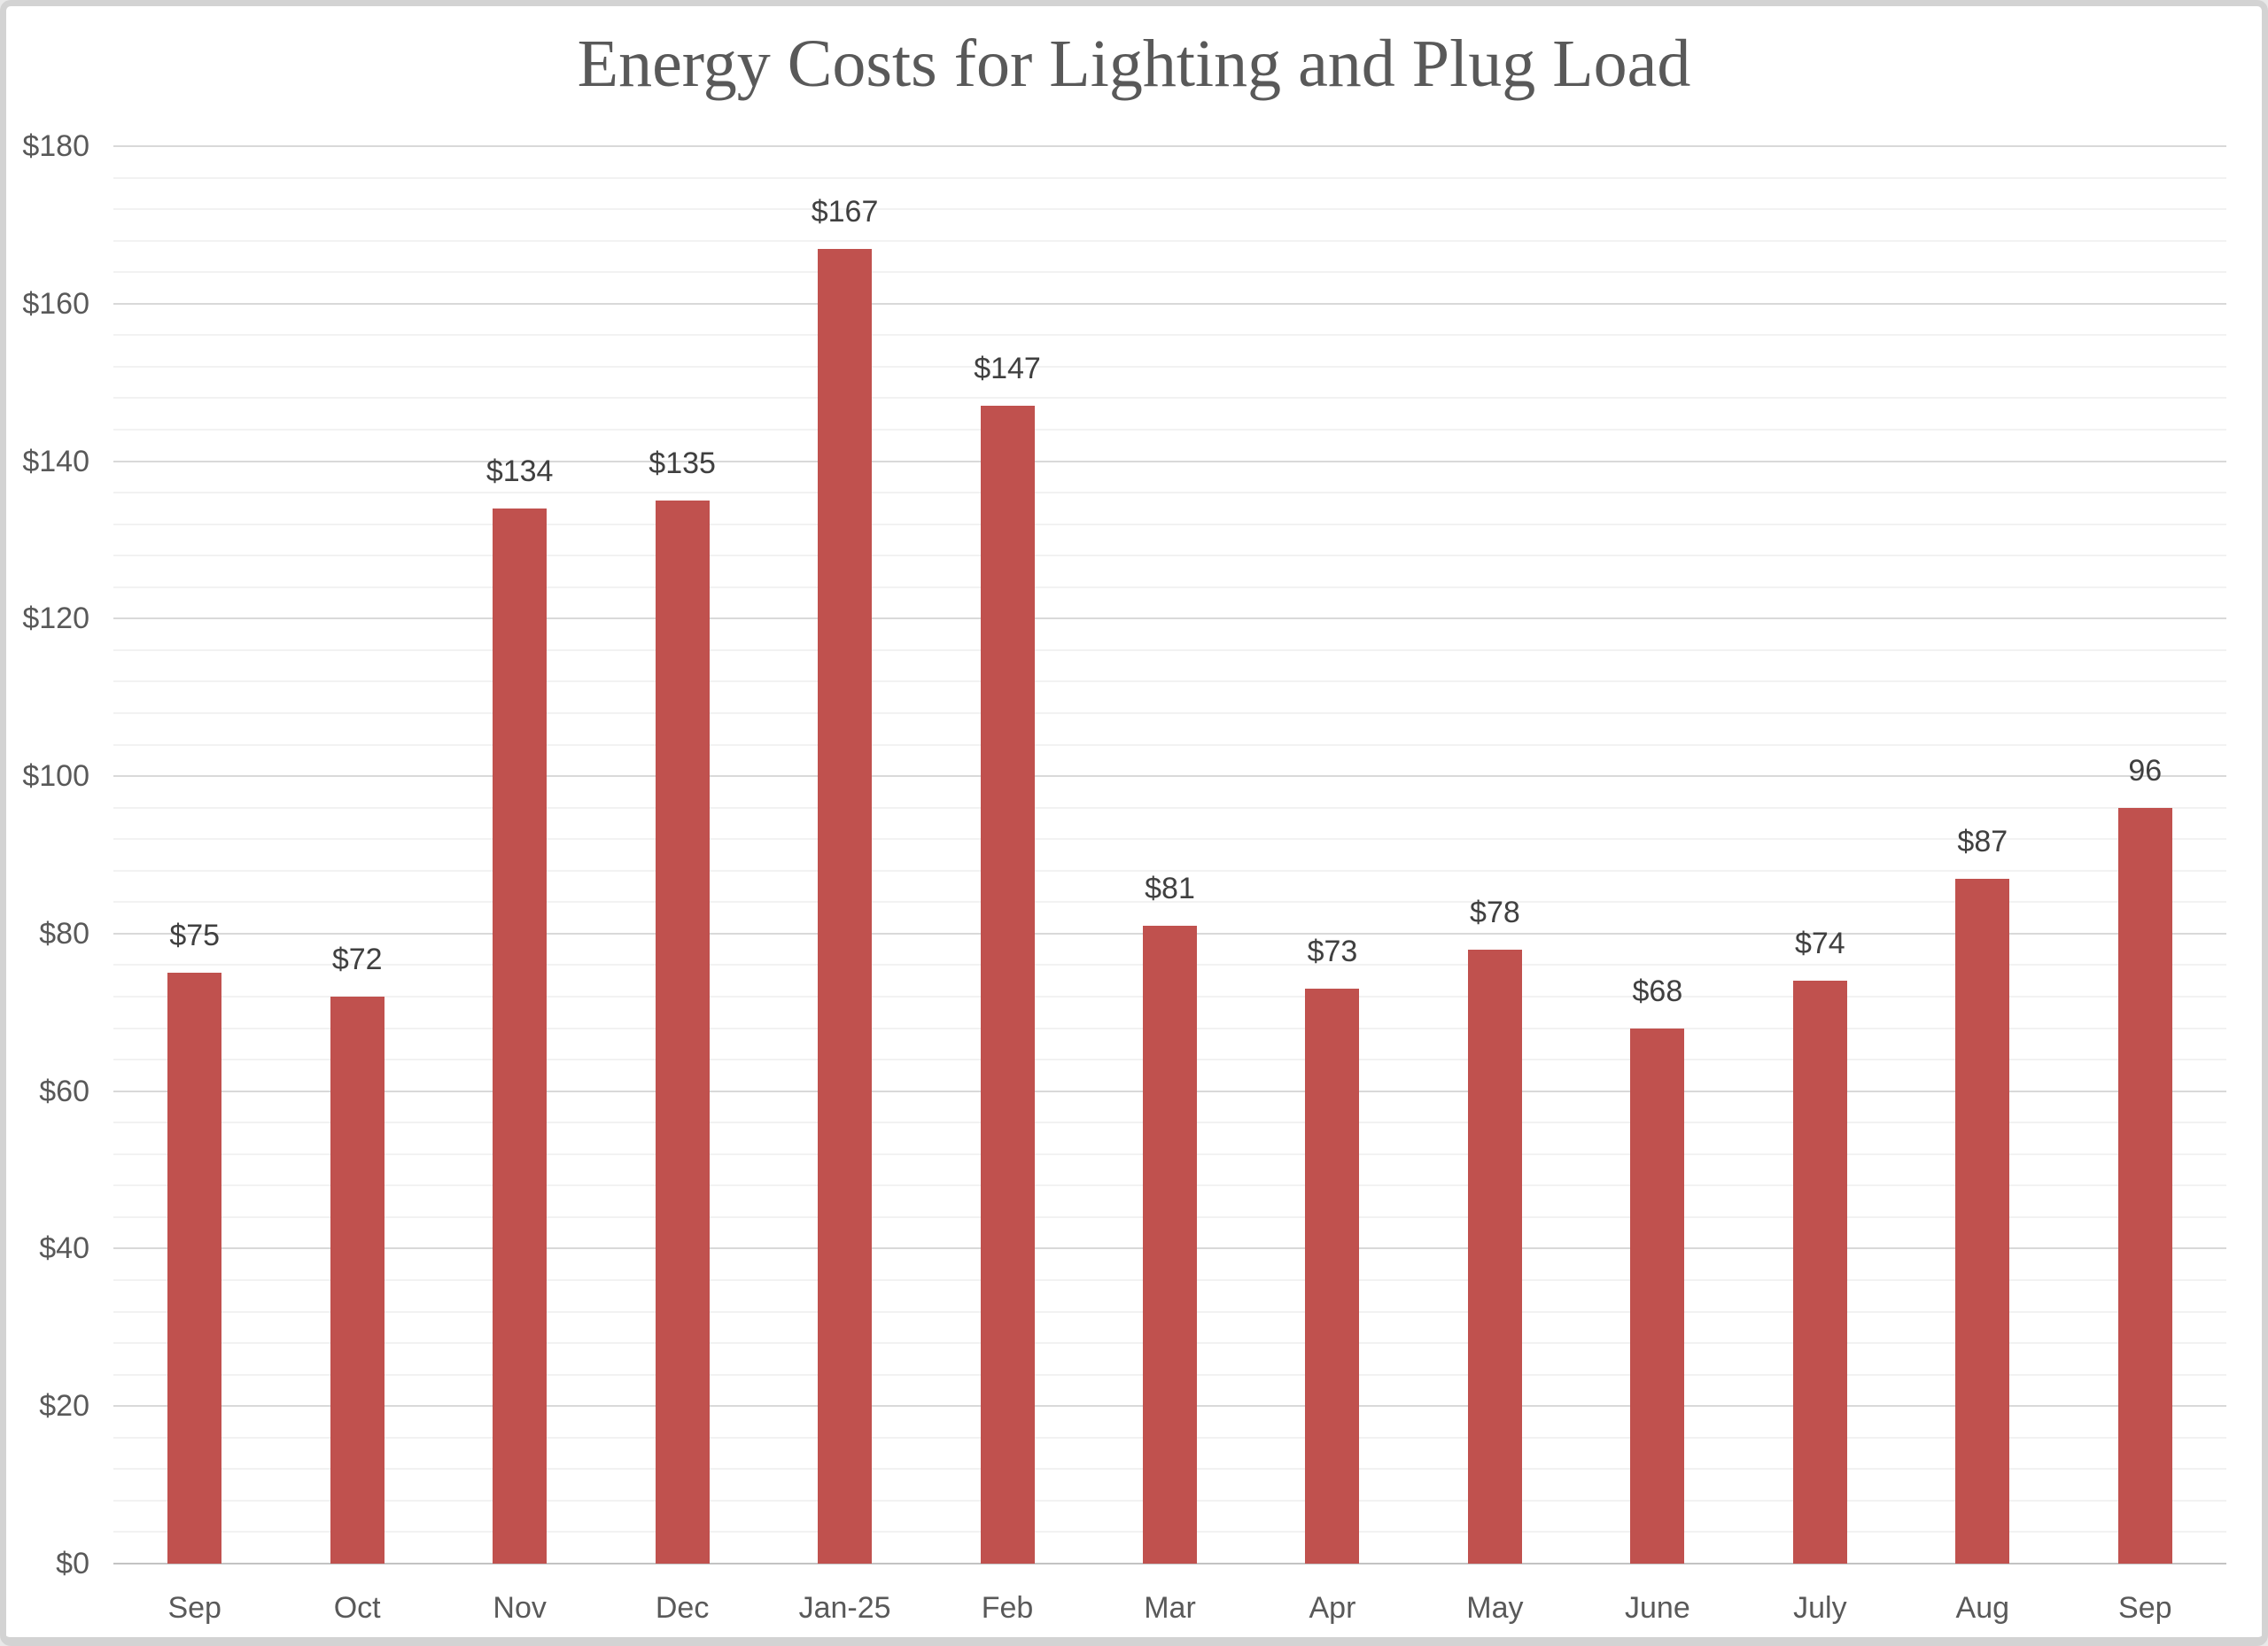 Image resolution: width=2268 pixels, height=1646 pixels. I want to click on x-tick-label: June, so click(1657, 1608).